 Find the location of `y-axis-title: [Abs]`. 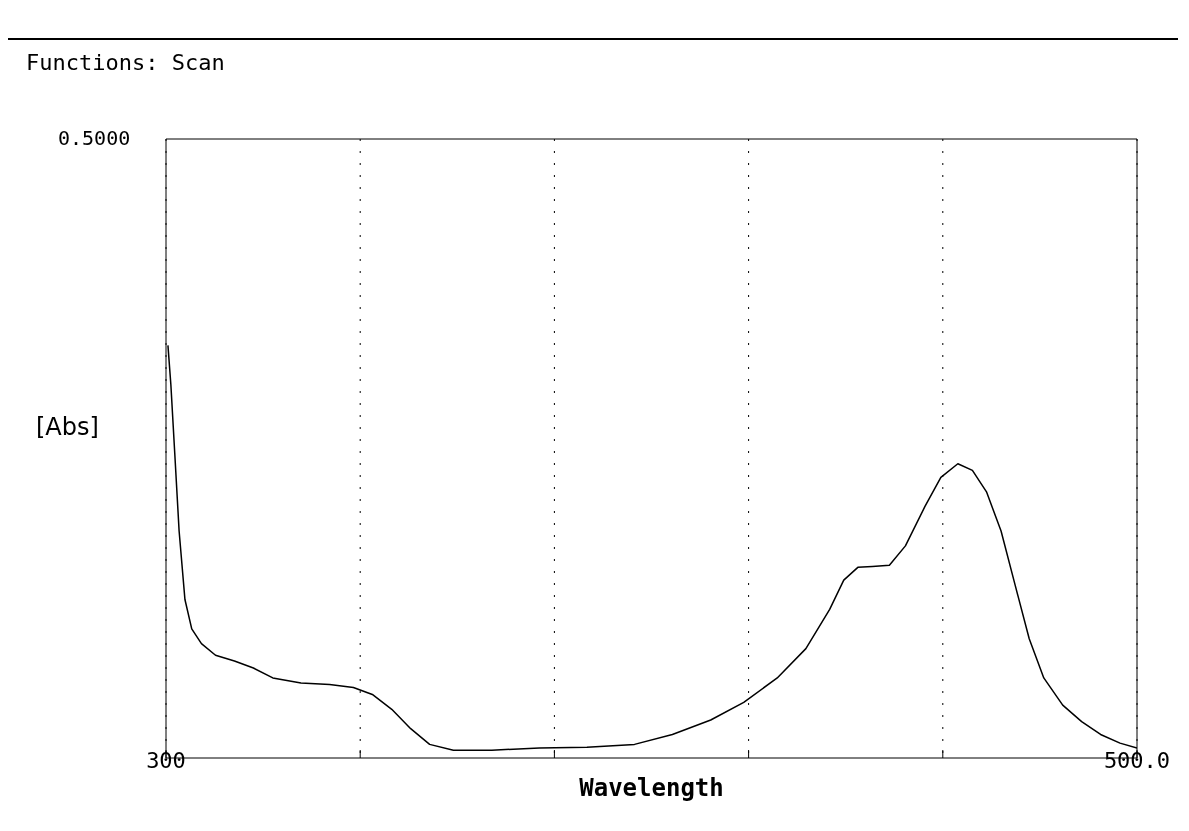

y-axis-title: [Abs] is located at coordinates (67, 427).